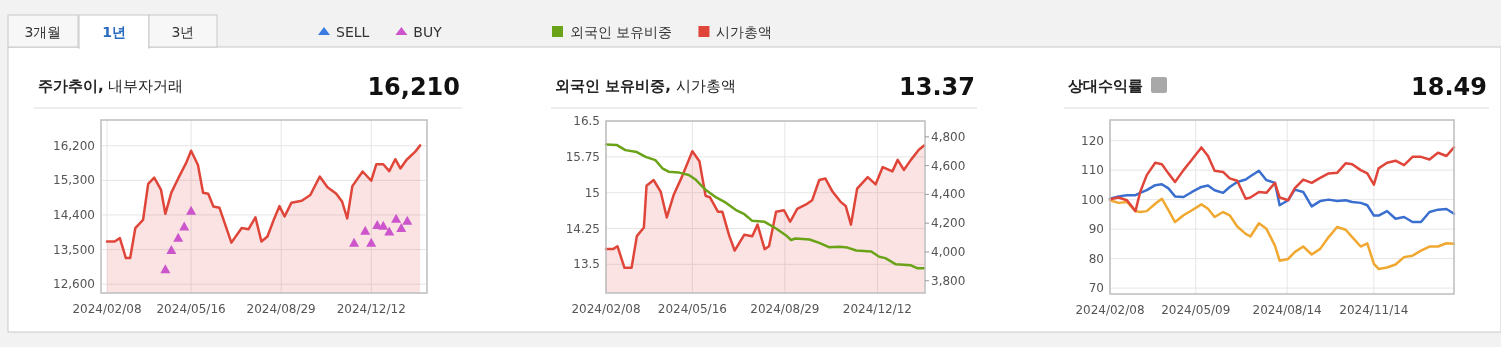 Image resolution: width=1501 pixels, height=347 pixels. I want to click on legend-label: 외국인 보유비중, so click(621, 32).